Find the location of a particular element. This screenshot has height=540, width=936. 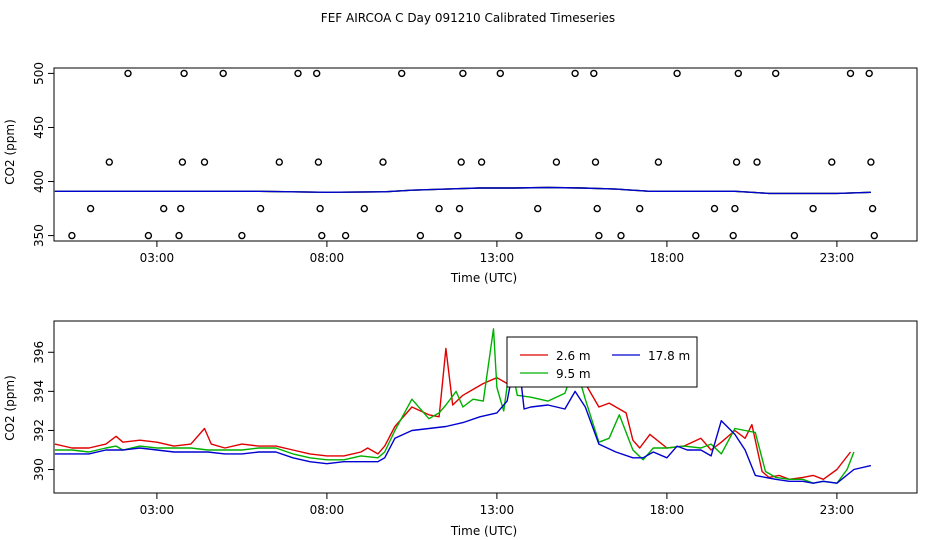

y-tick-label: 394 is located at coordinates (39, 391).